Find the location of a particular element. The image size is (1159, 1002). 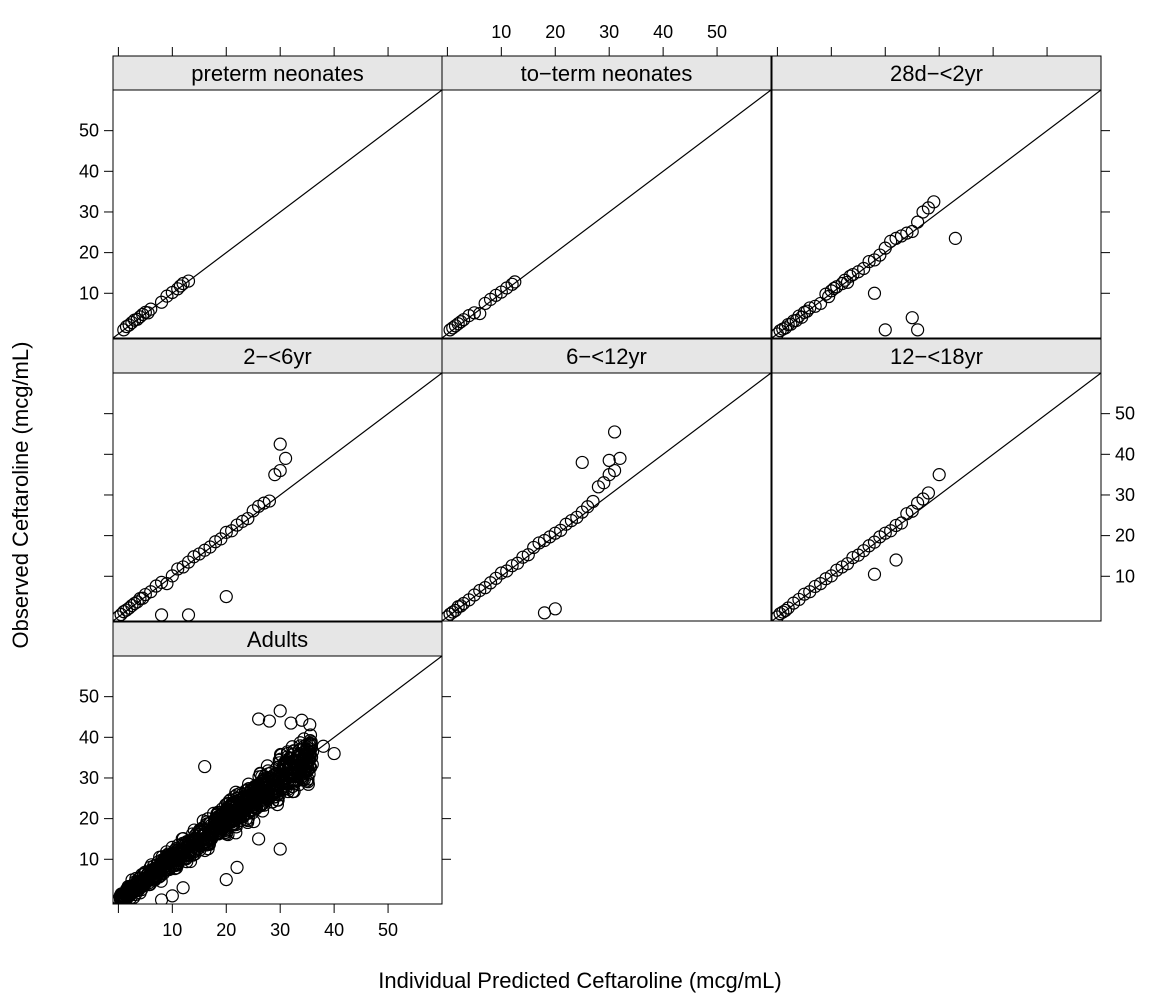

strip-label: 2−<6yr is located at coordinates (277, 356).